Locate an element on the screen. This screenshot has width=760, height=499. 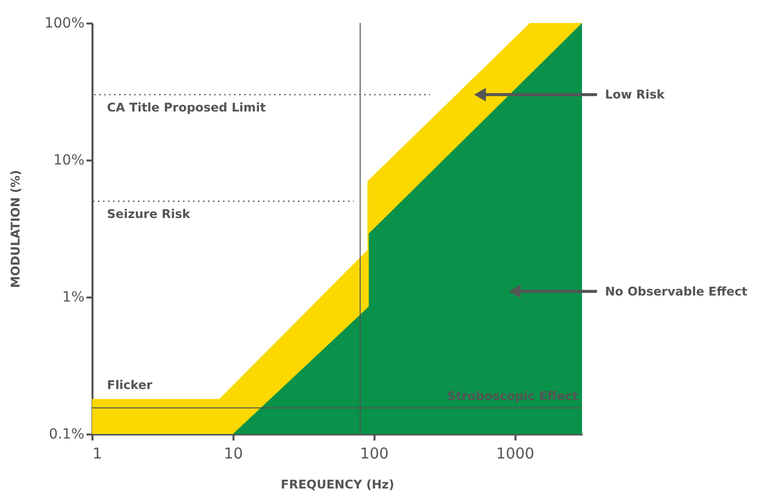
x-axis-title: FREQUENCY (Hz) is located at coordinates (337, 485).